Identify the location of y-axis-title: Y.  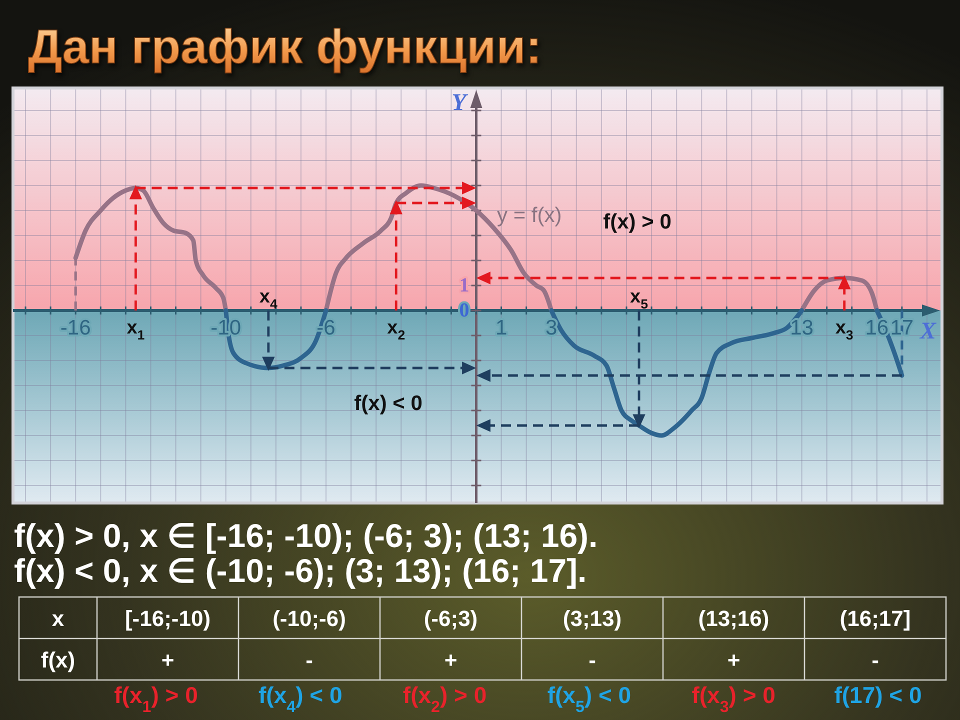
(460, 103).